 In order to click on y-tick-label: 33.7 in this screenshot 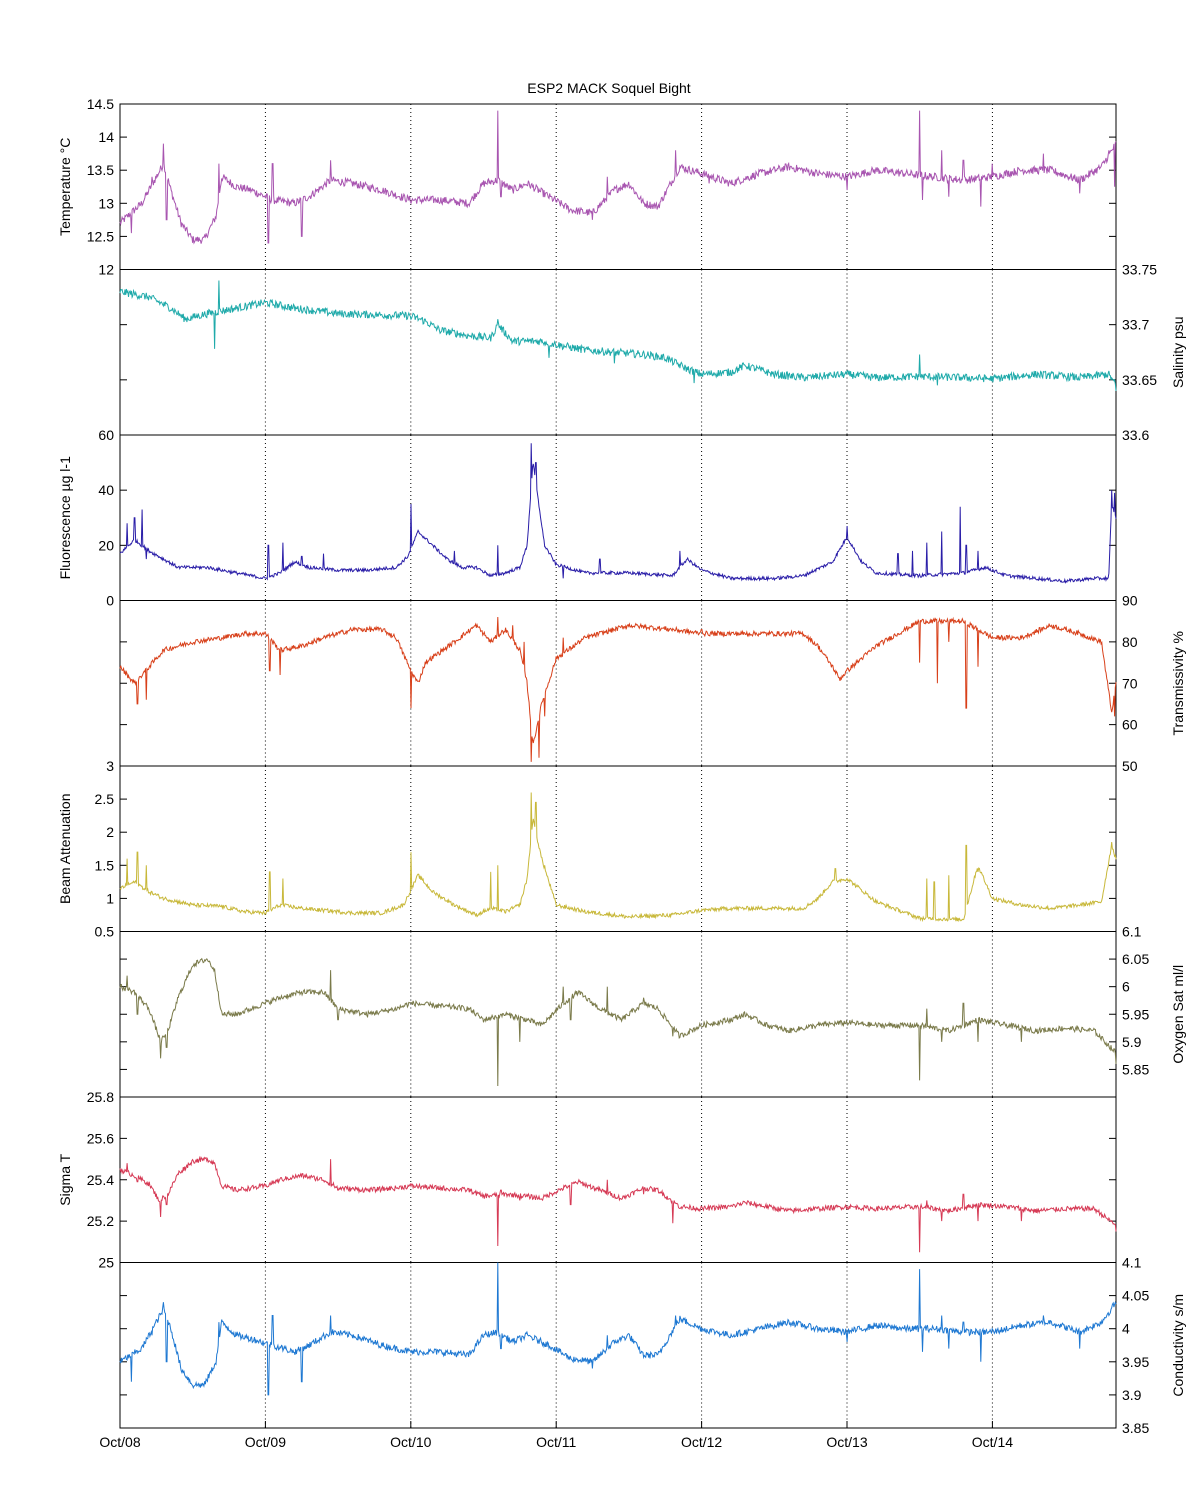, I will do `click(1135, 325)`.